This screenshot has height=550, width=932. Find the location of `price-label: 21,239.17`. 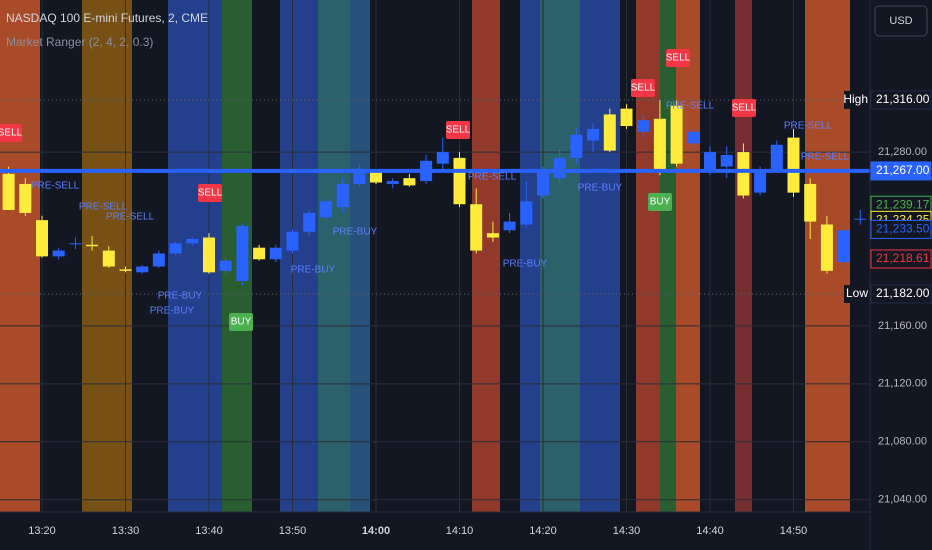

price-label: 21,239.17 is located at coordinates (903, 204).